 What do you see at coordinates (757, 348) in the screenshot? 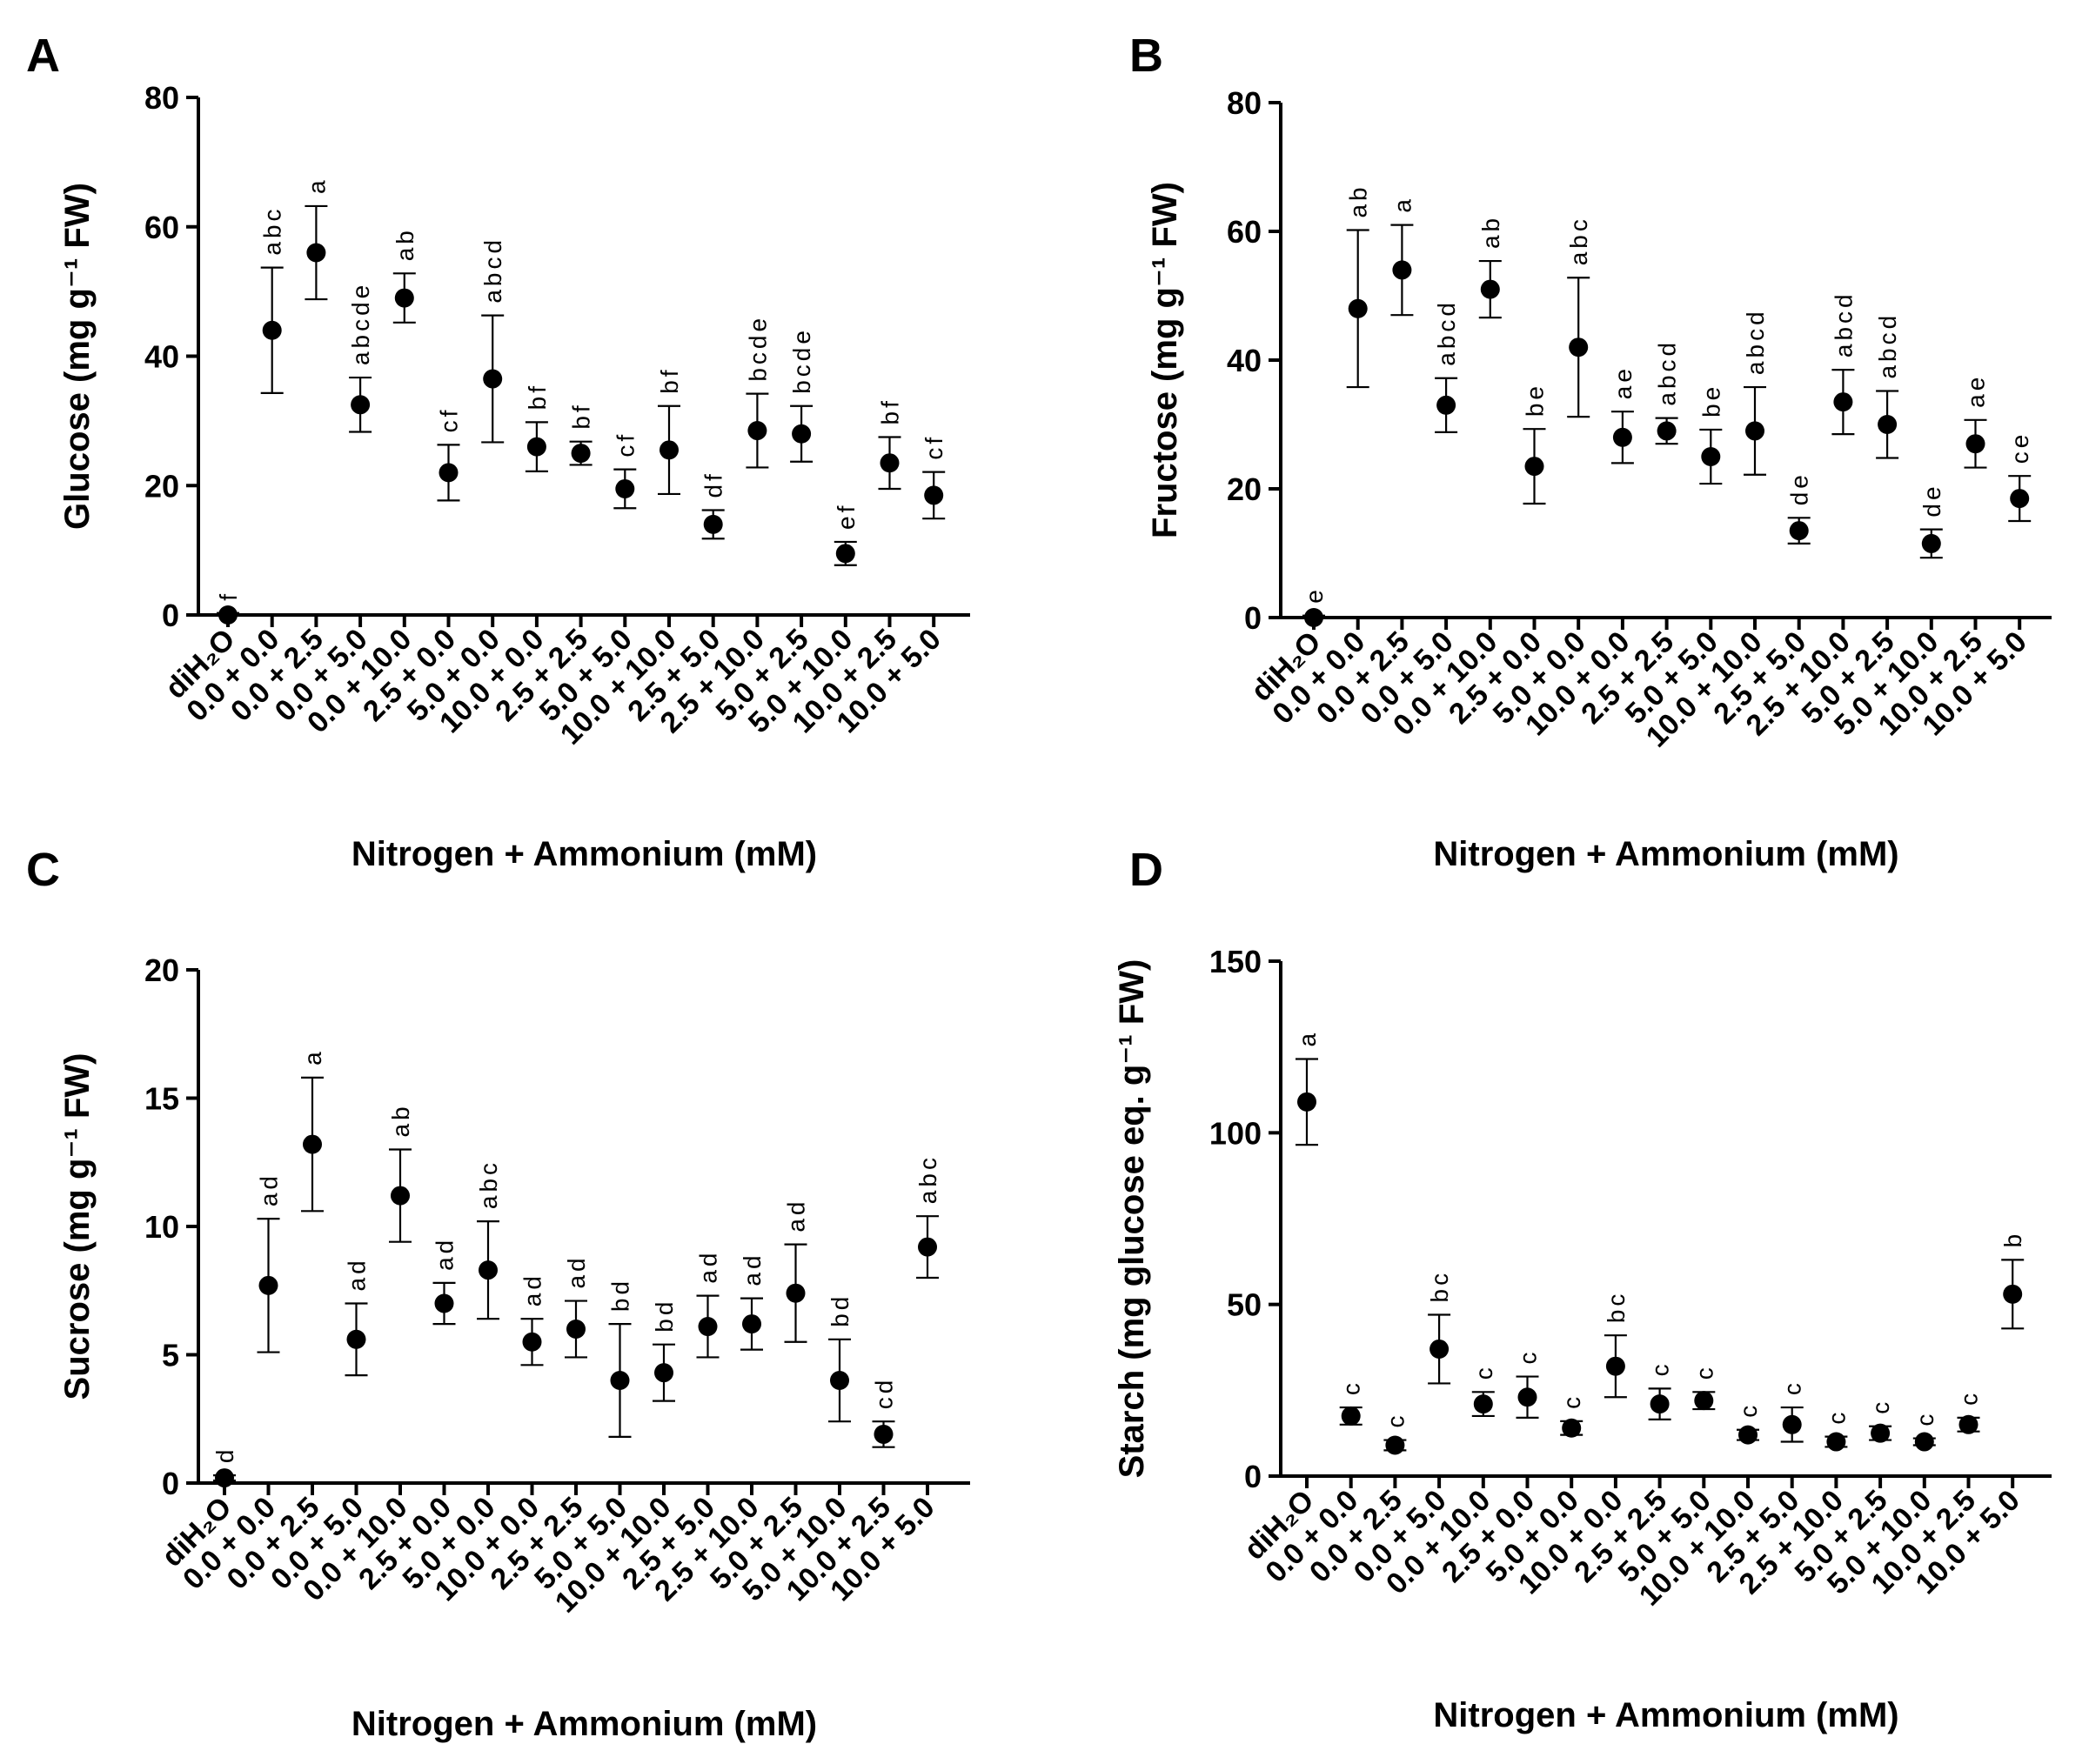
I see `significance-letter: bcde` at bounding box center [757, 348].